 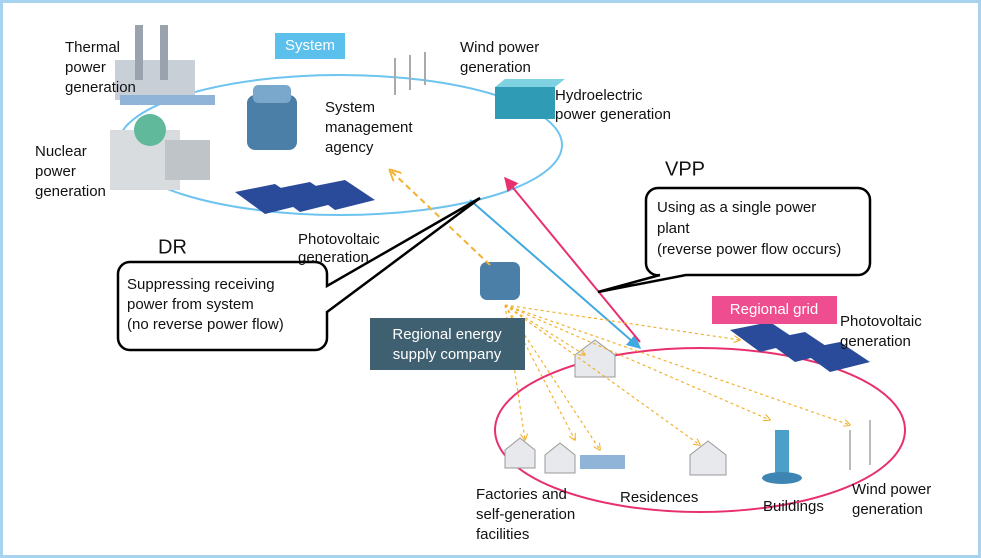 I want to click on label-vpp-note: plant, so click(x=673, y=228).